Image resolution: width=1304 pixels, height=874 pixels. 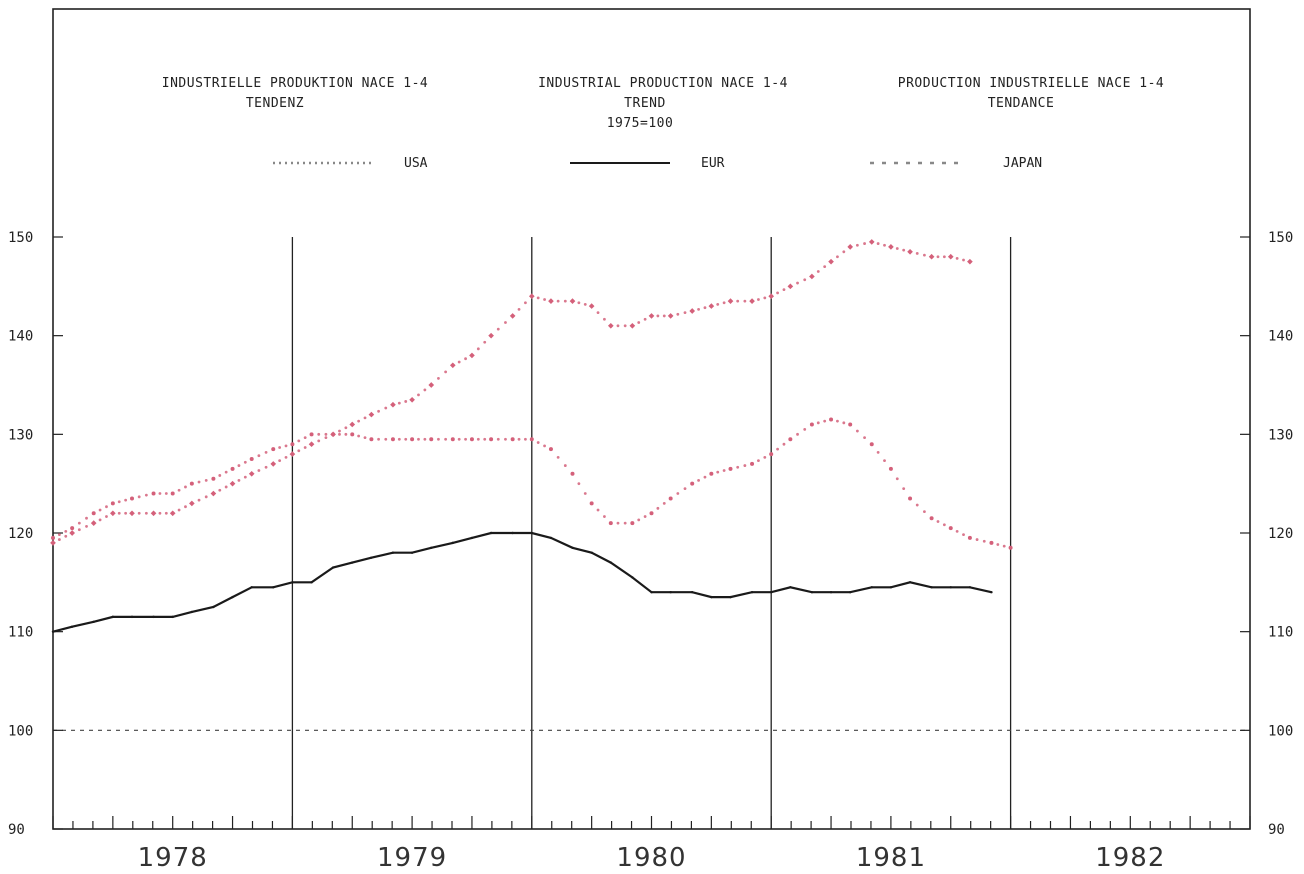 I want to click on y-tick-label-right-130: 130, so click(x=1280, y=435).